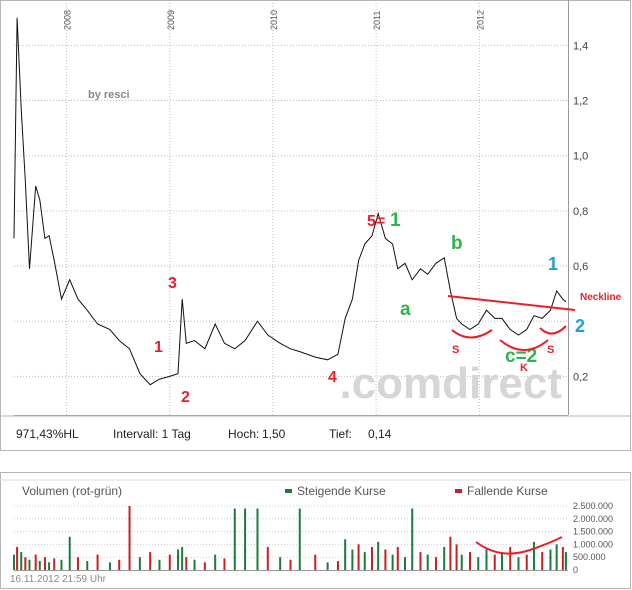  What do you see at coordinates (172, 283) in the screenshot?
I see `annotation: 3` at bounding box center [172, 283].